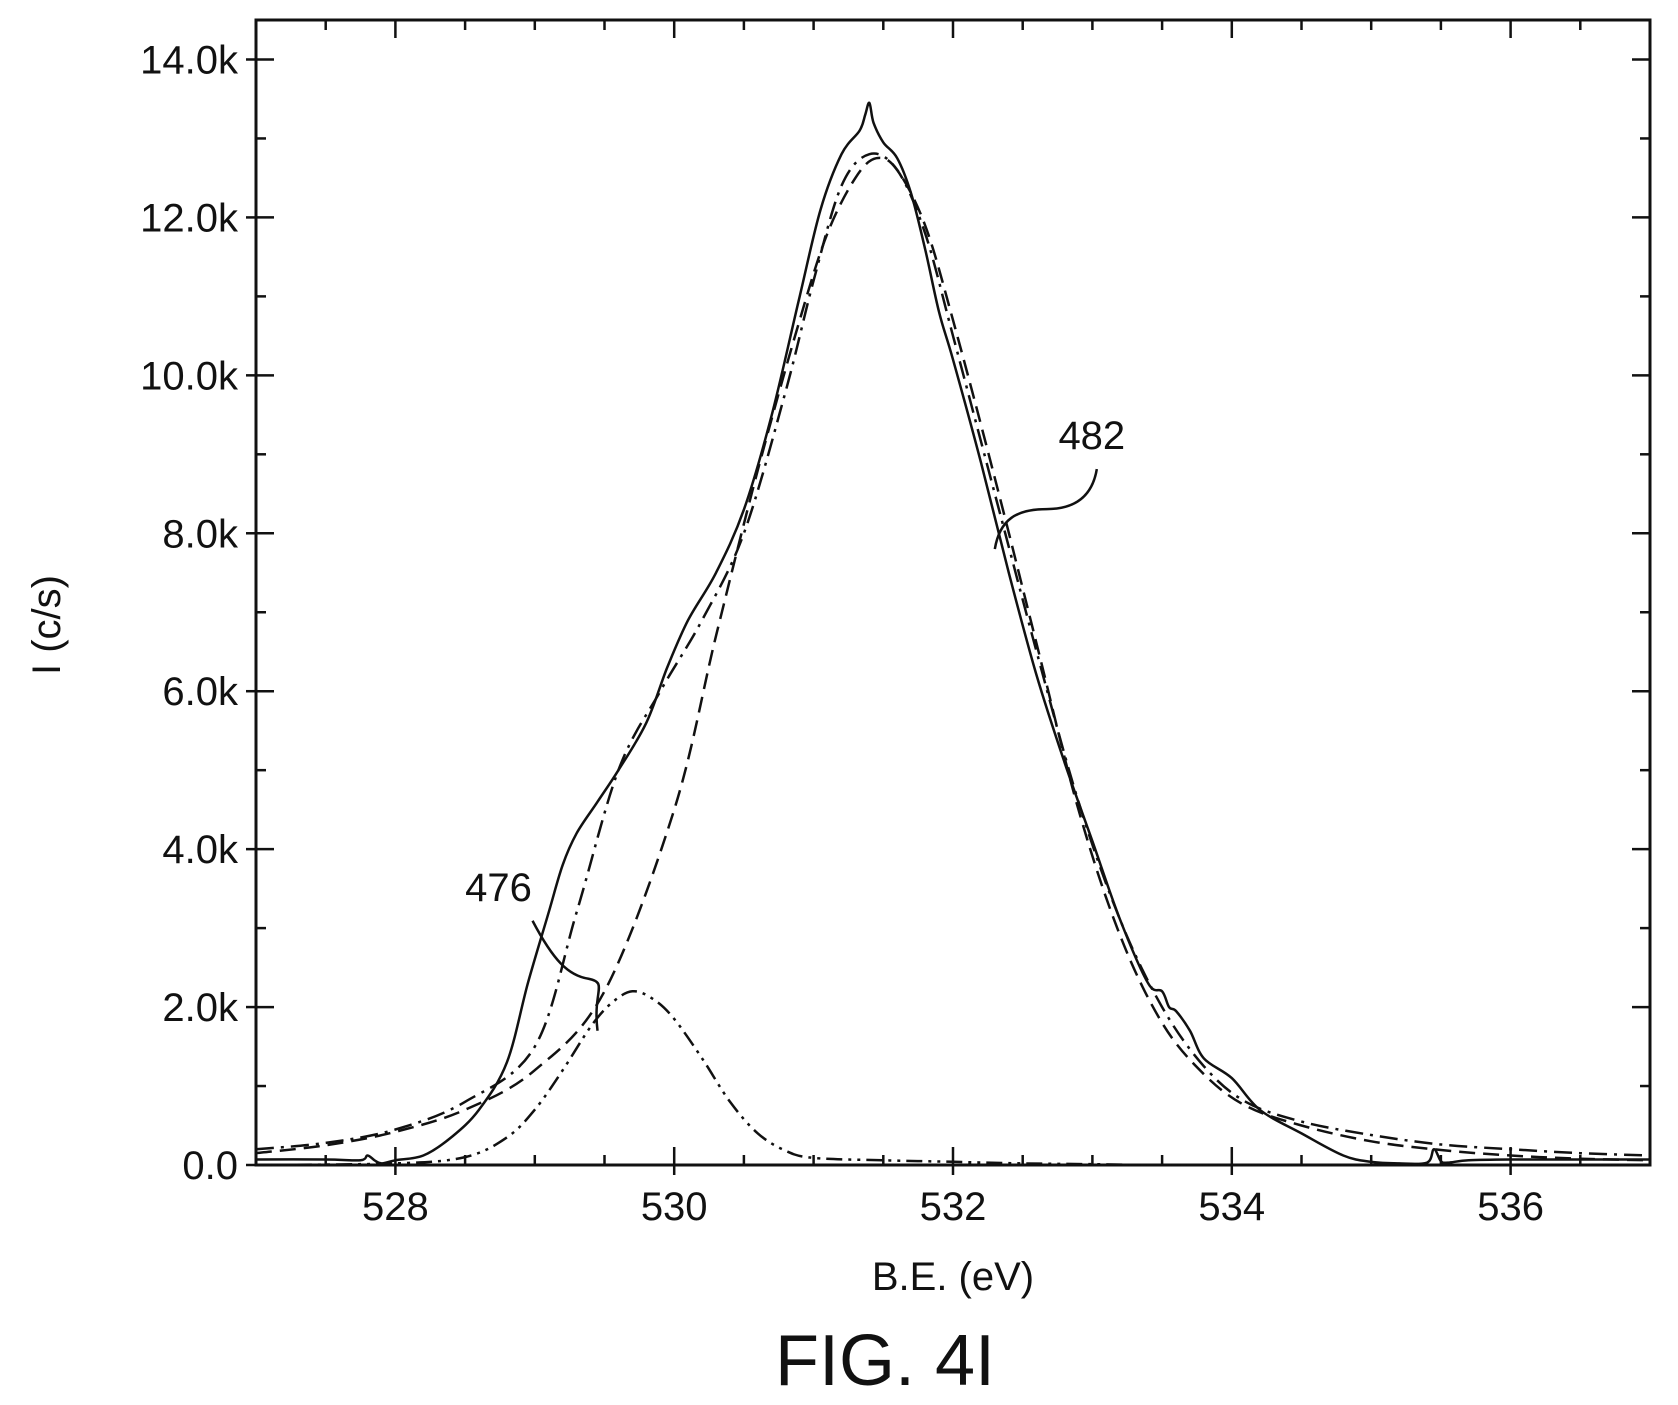 This screenshot has width=1678, height=1405. I want to click on y-tick-label: 4.0k, so click(200, 850).